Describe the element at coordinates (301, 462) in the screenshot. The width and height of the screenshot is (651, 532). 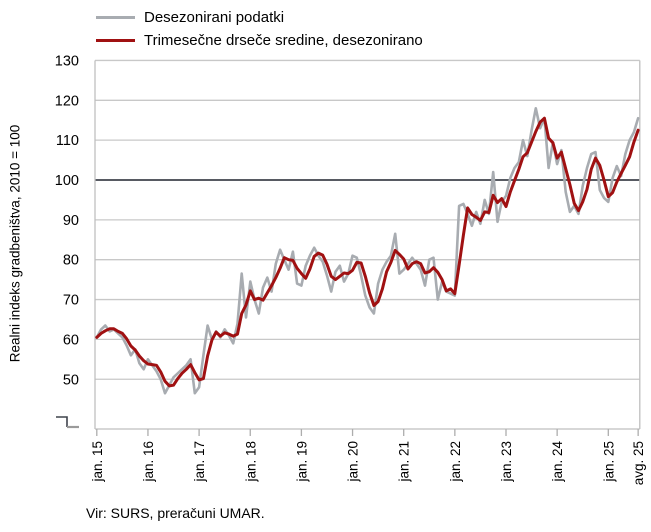
I see `x-tick-label: jan. 19` at that location.